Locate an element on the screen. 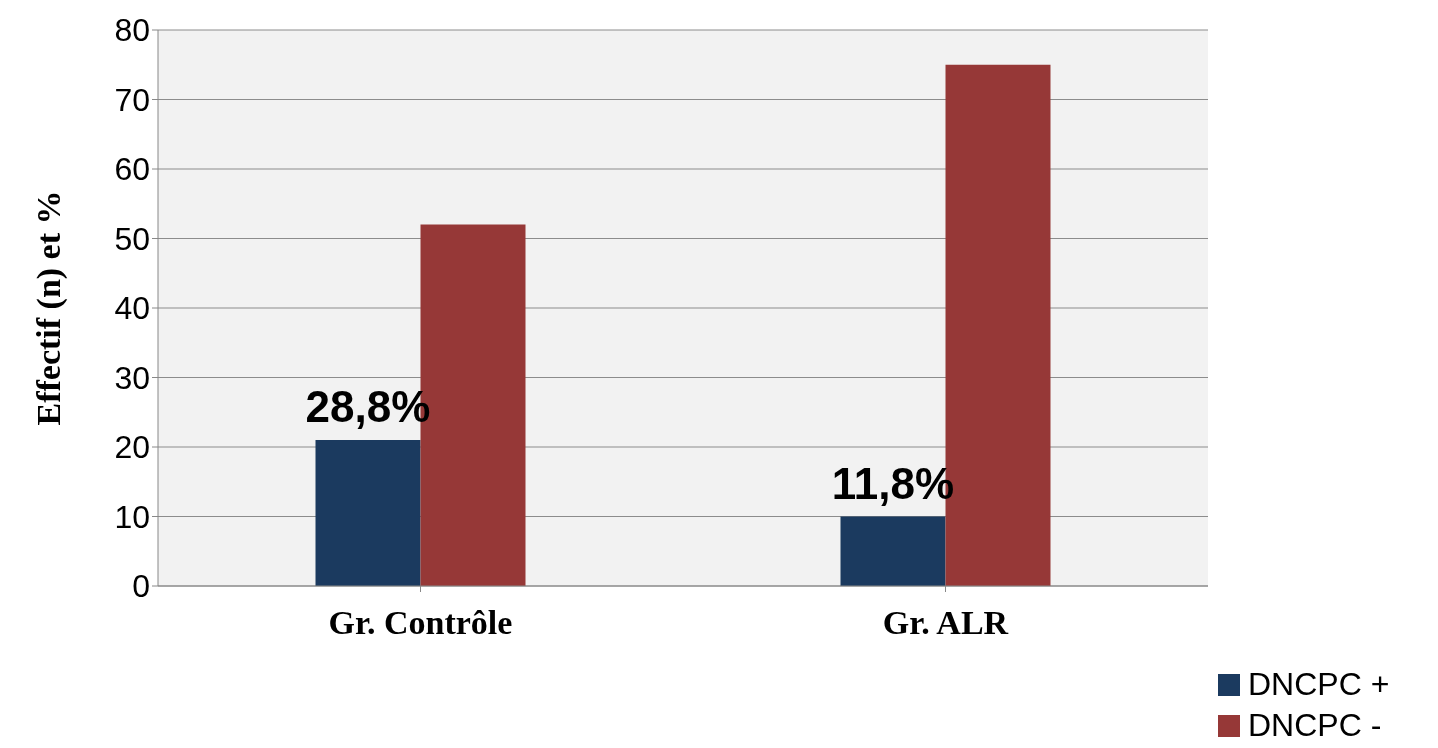 The height and width of the screenshot is (748, 1438). y-tick-label: 50 is located at coordinates (132, 238).